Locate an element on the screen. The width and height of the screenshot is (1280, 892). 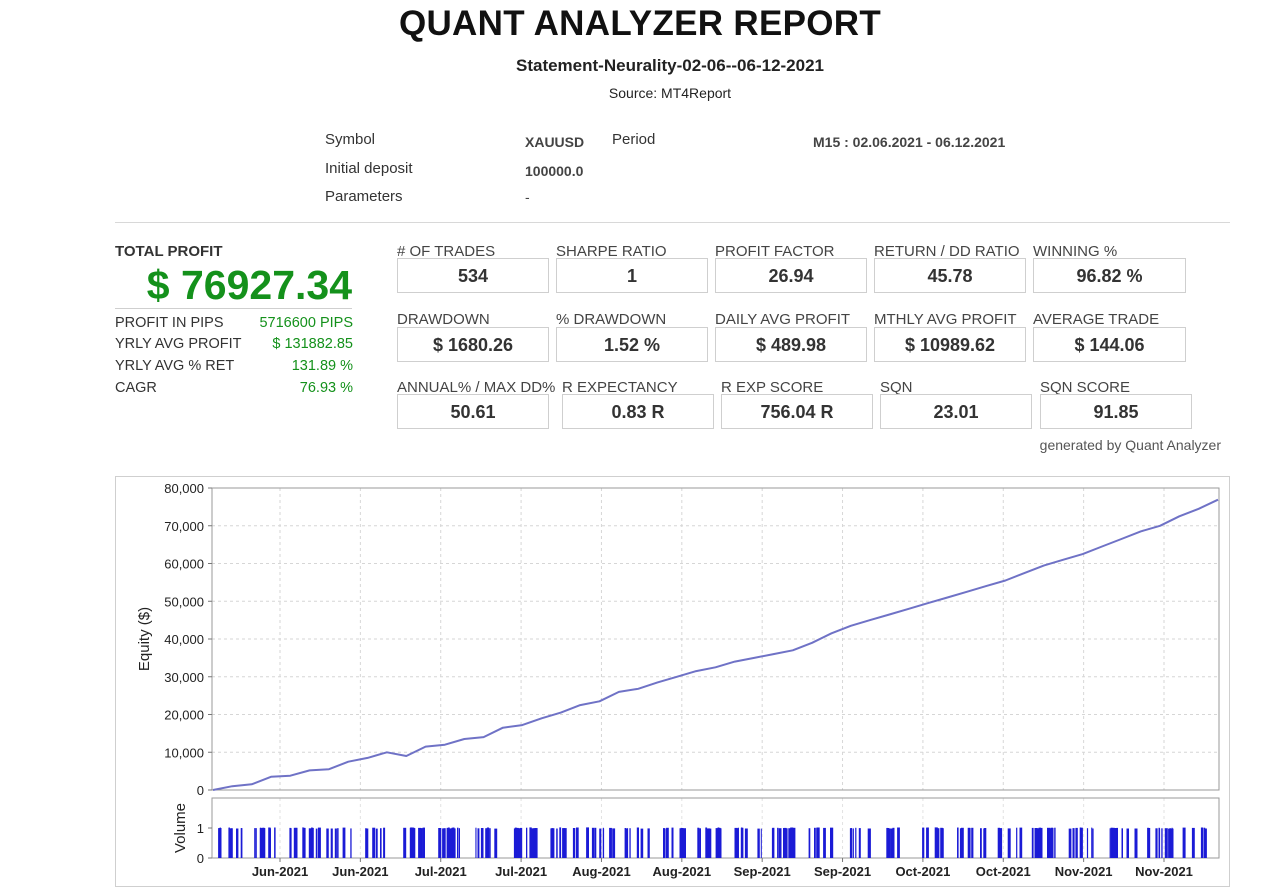
volume-axis-label: Volume is located at coordinates (180, 828).